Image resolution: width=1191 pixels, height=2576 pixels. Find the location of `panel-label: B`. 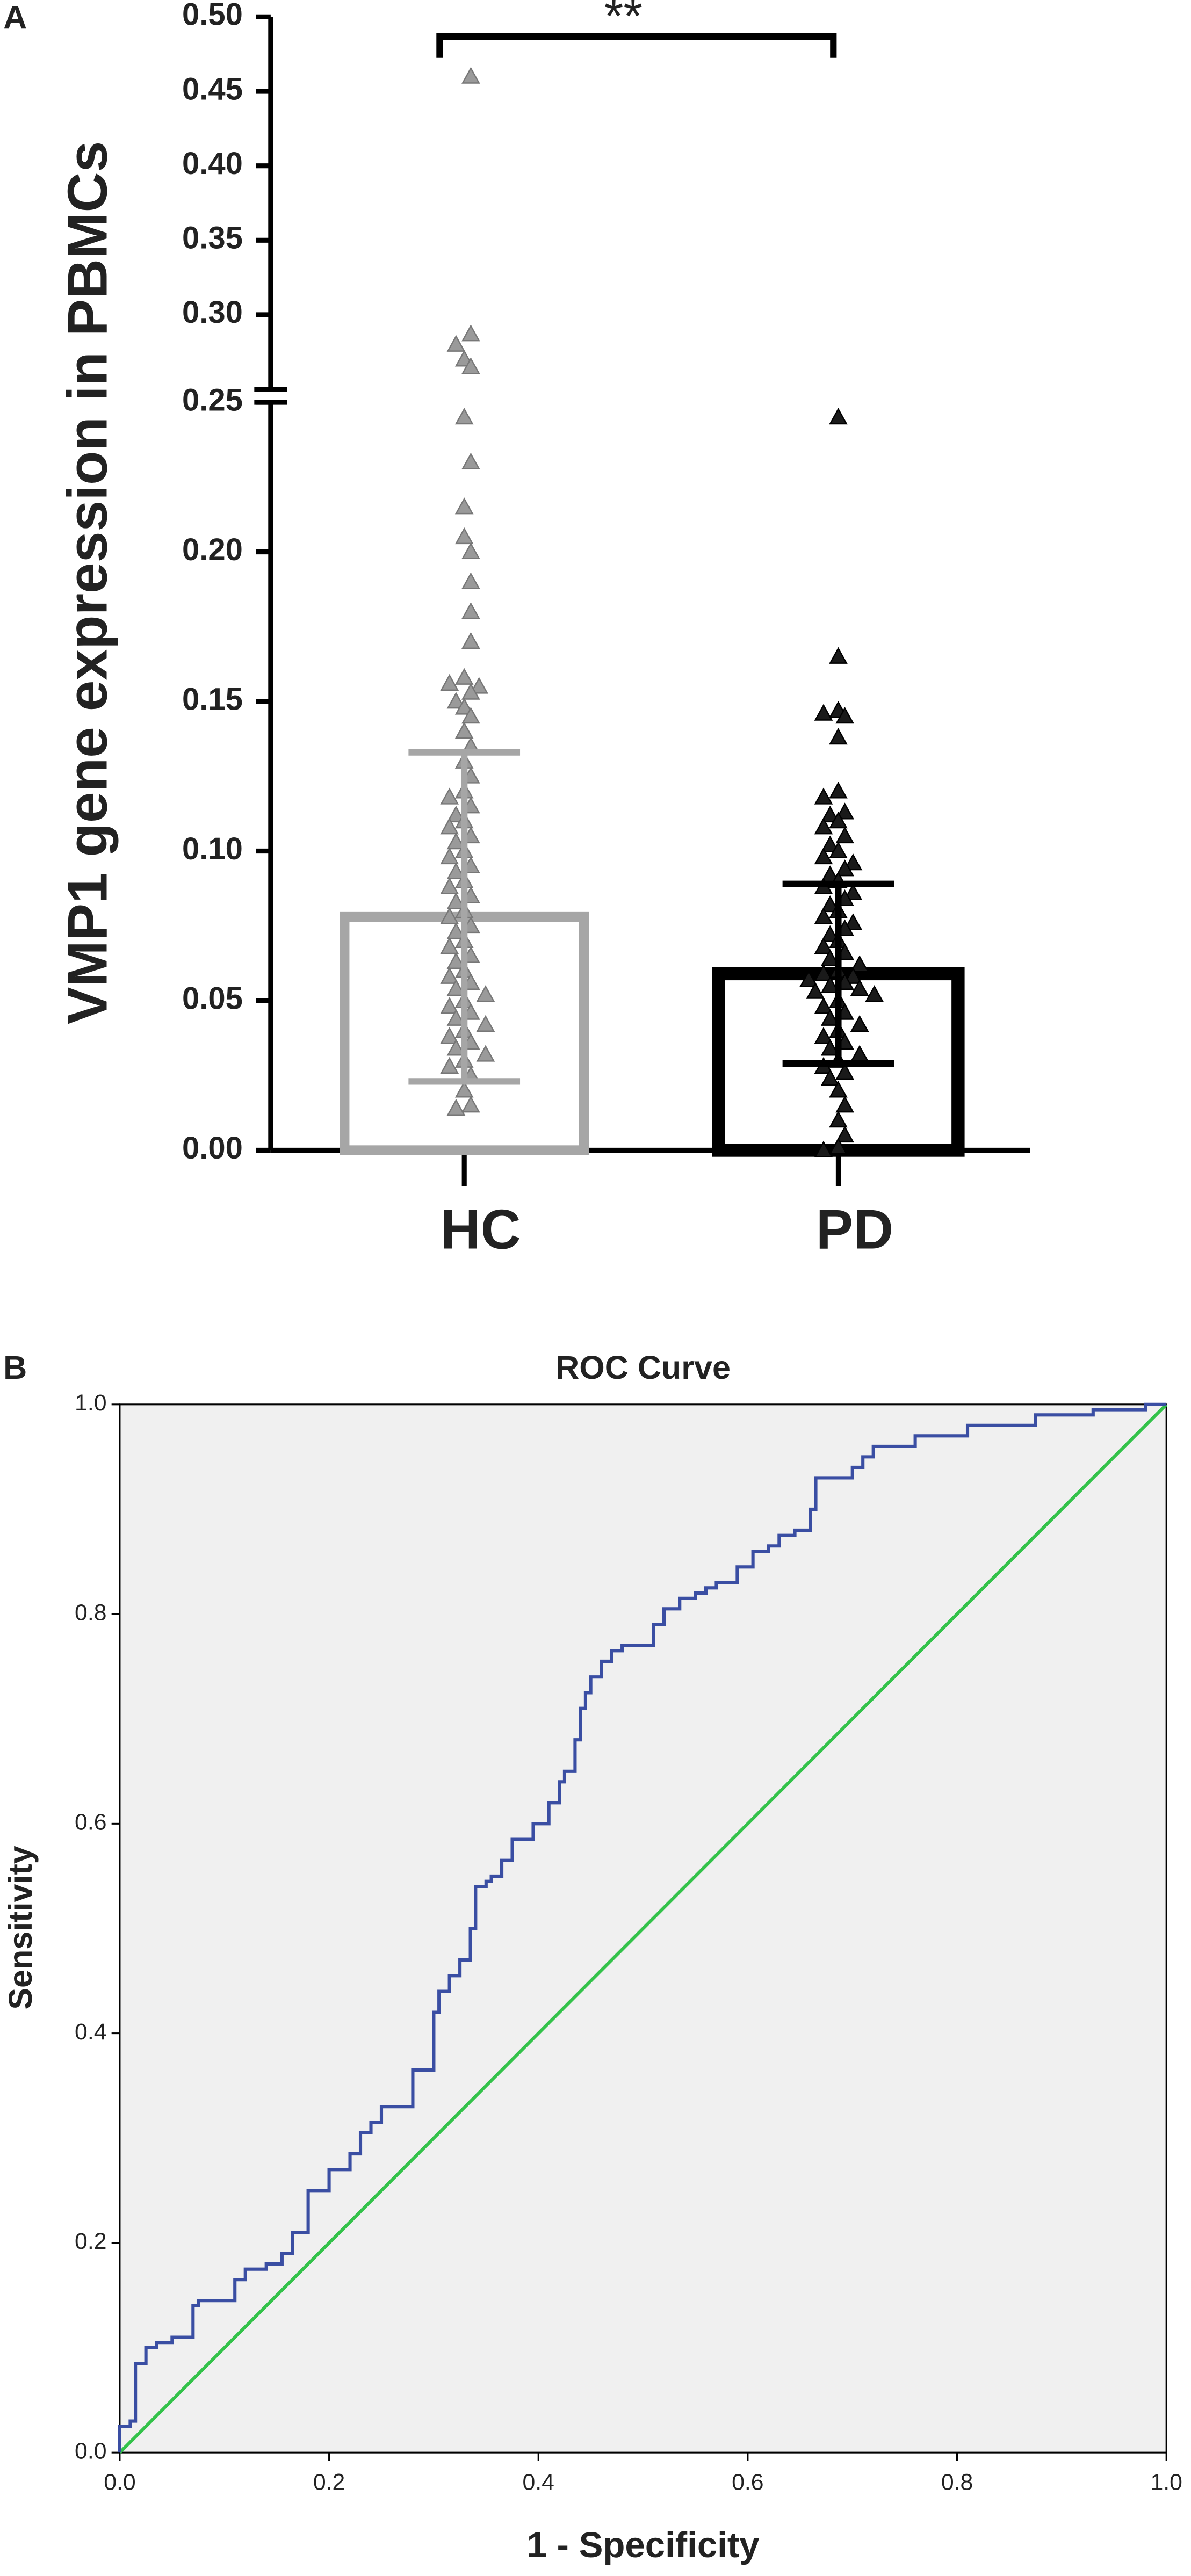

panel-label: B is located at coordinates (15, 1367).